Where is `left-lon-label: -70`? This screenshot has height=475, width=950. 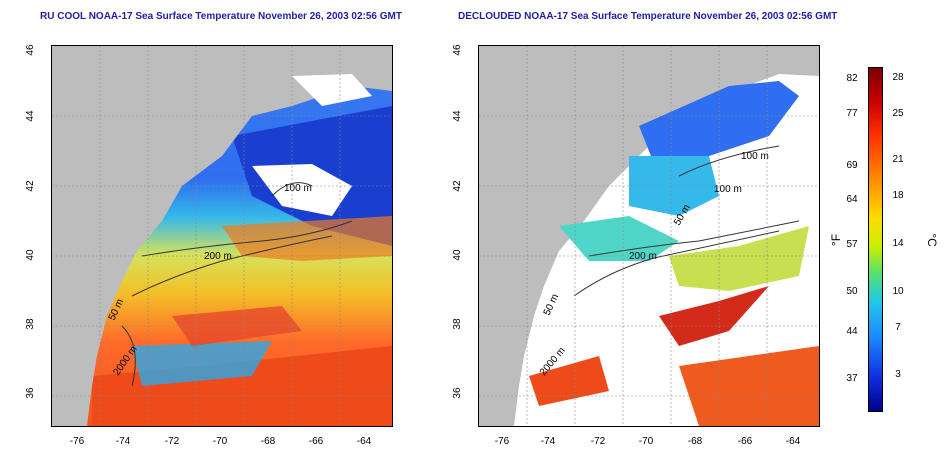
left-lon-label: -70 is located at coordinates (220, 441).